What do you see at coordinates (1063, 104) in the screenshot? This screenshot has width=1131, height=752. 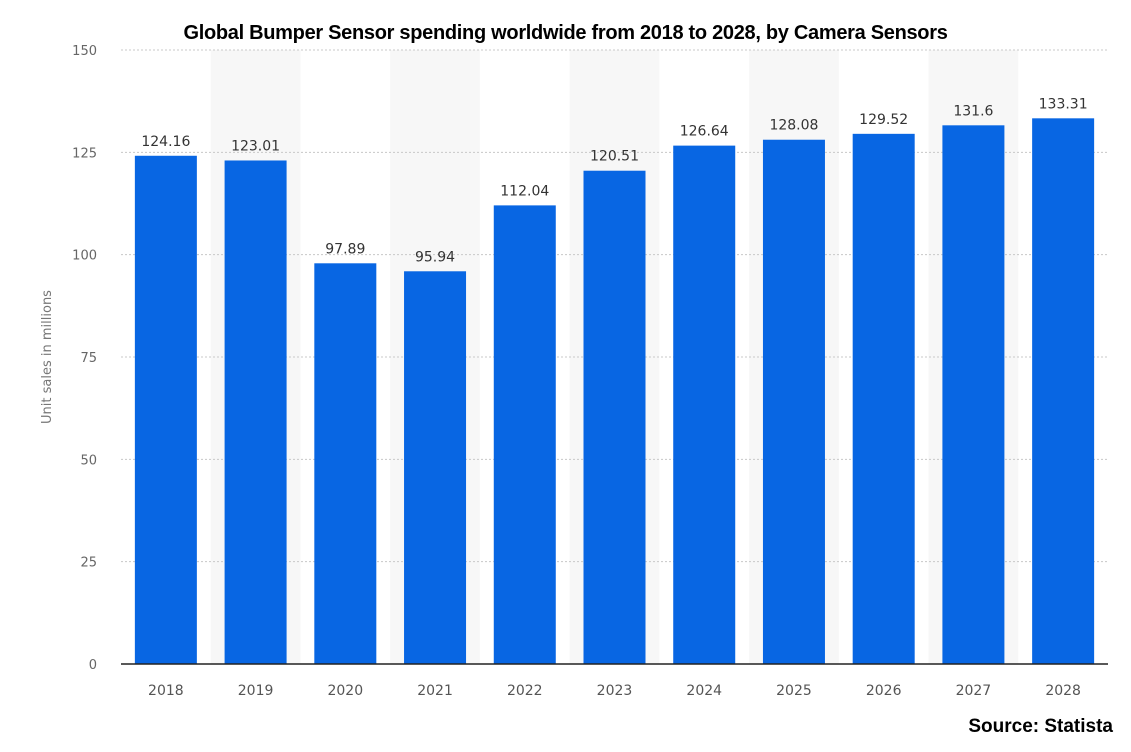 I see `data-label: 133.31` at bounding box center [1063, 104].